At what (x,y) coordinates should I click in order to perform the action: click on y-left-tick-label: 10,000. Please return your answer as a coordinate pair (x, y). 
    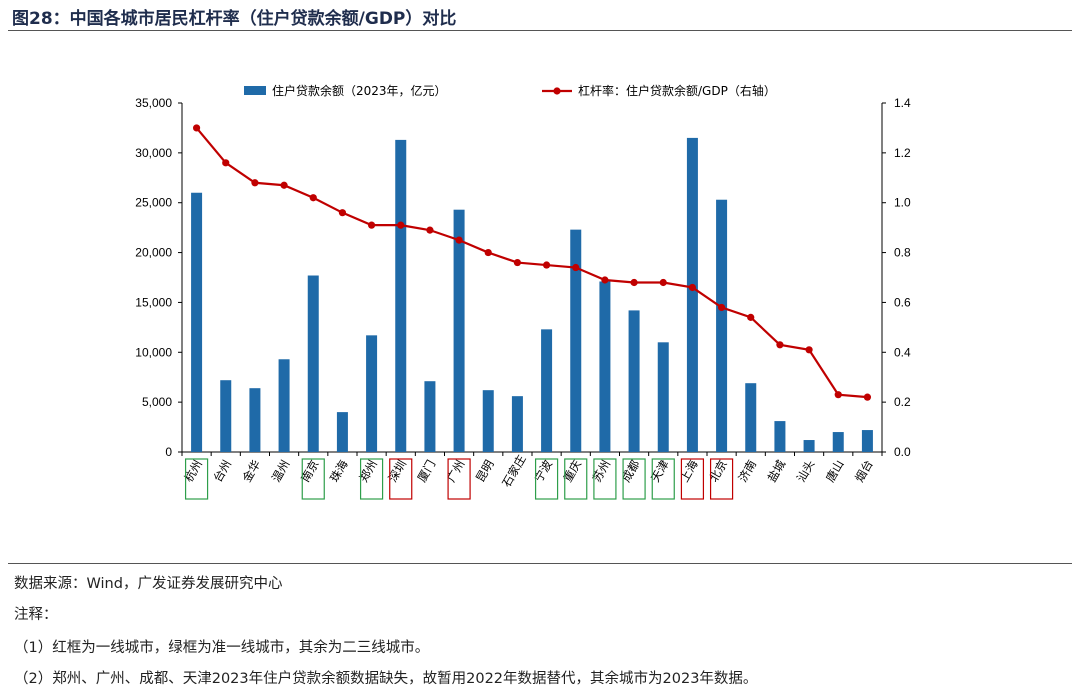
    Looking at the image, I should click on (153, 352).